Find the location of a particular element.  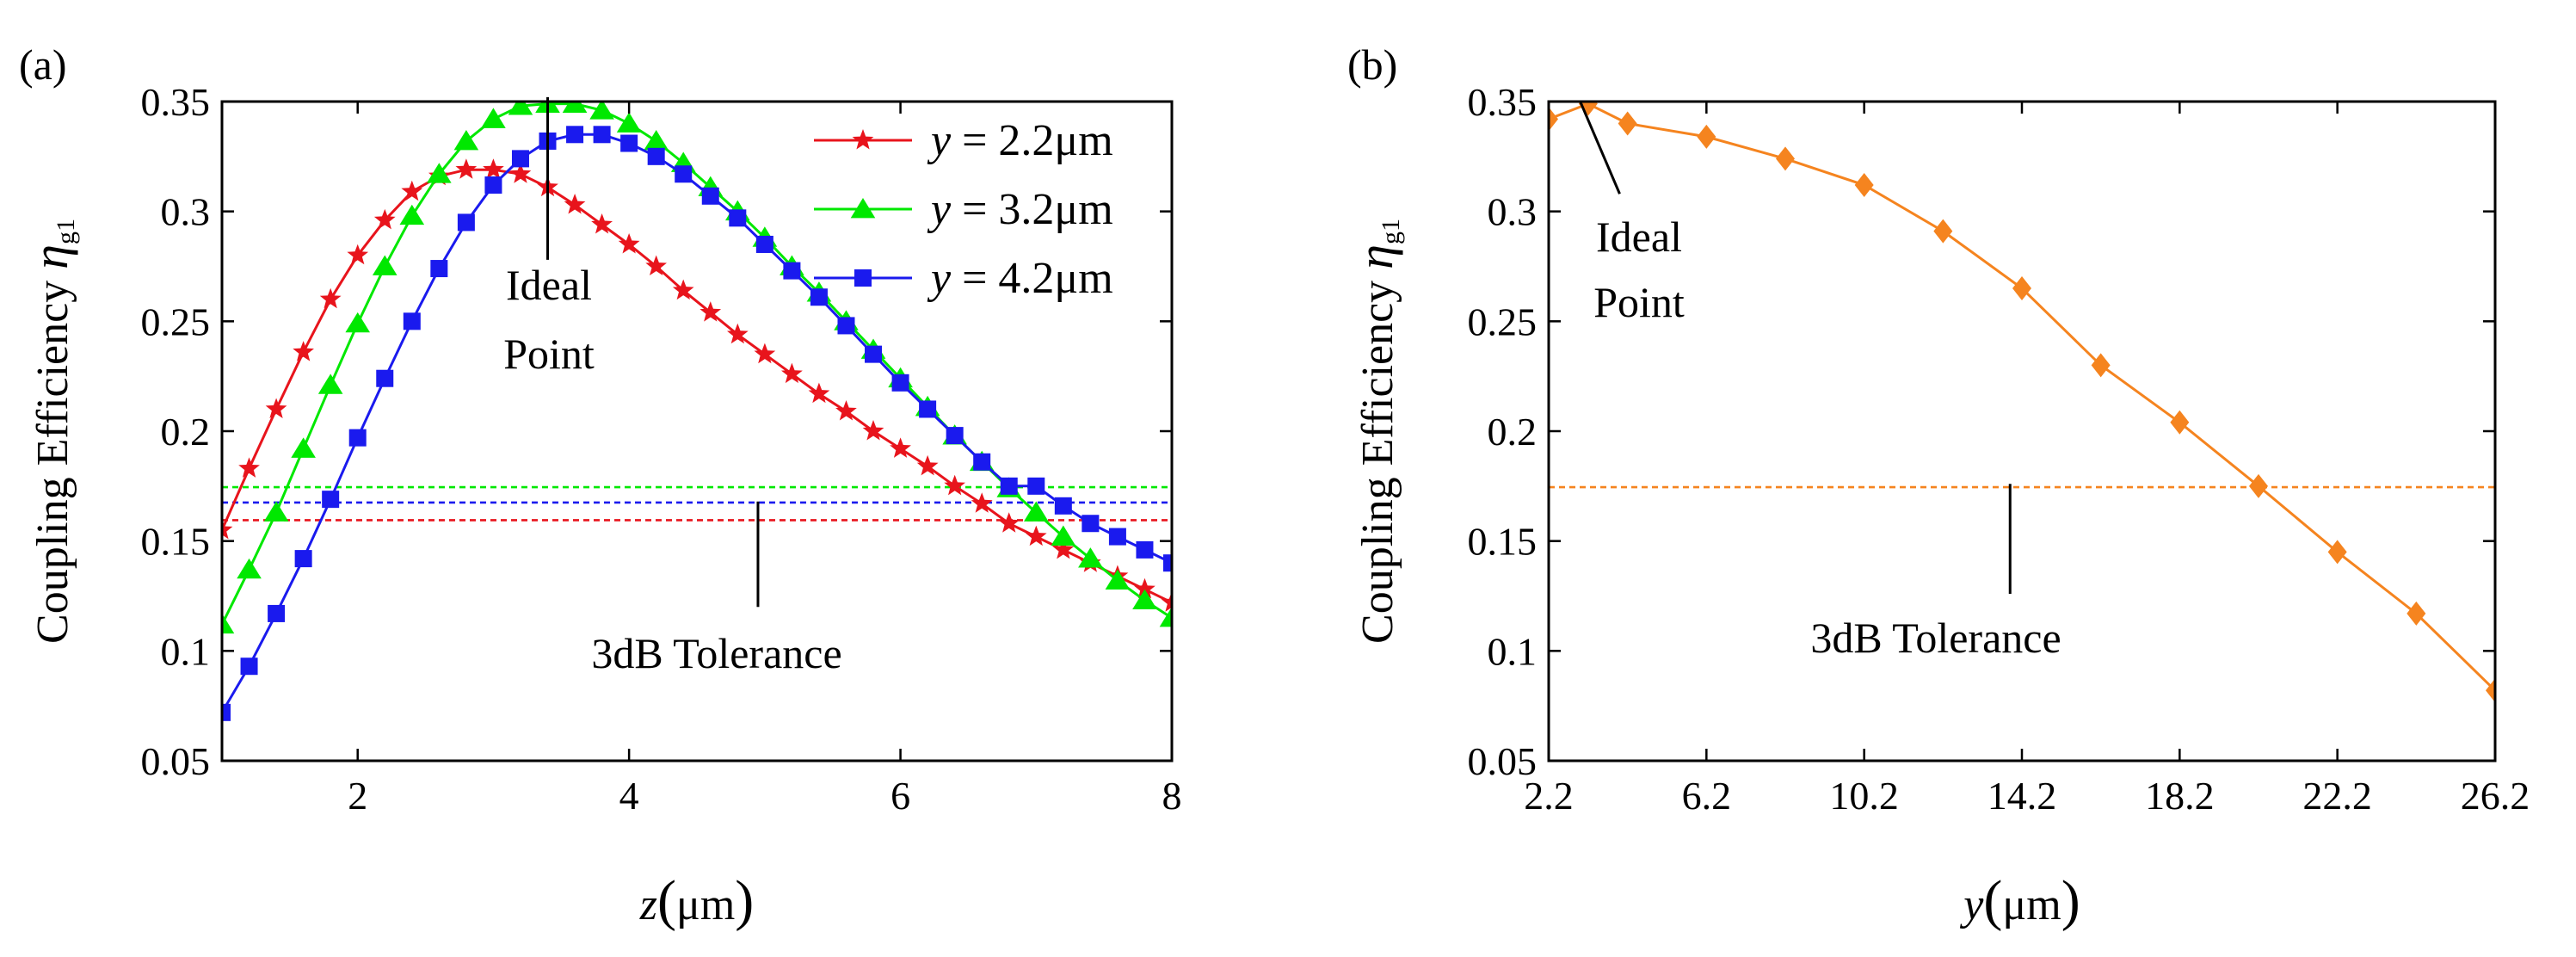

y-axis-title: Coupling Efficiency ηg1 is located at coordinates (51, 431).